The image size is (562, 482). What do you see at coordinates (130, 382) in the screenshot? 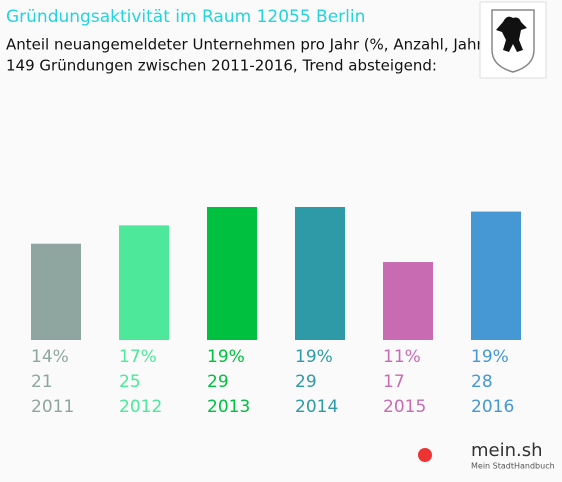
I see `value-label: 25` at bounding box center [130, 382].